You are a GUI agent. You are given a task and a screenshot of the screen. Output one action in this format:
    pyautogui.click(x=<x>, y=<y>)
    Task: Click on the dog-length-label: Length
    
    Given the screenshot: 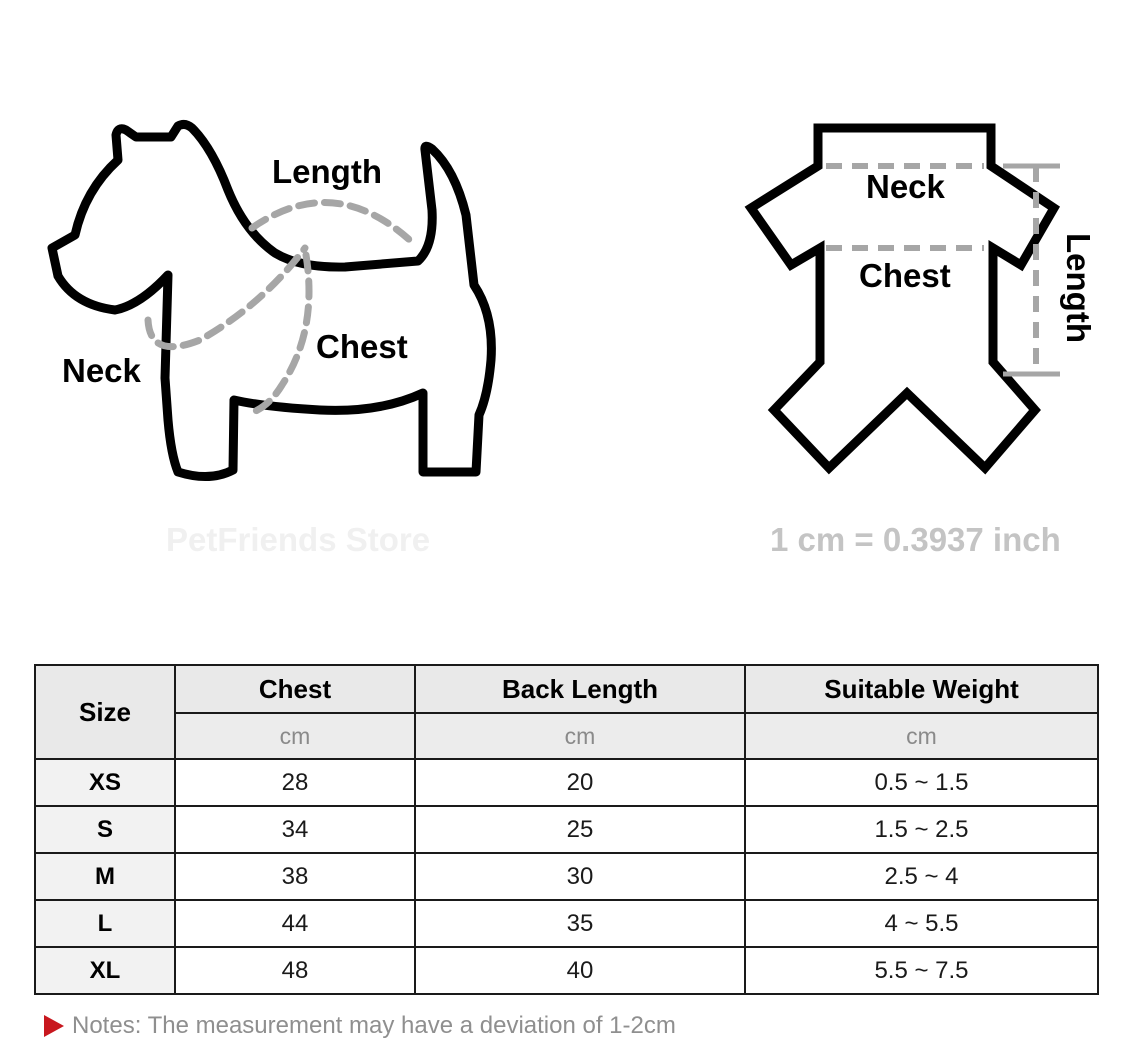 What is the action you would take?
    pyautogui.click(x=327, y=171)
    